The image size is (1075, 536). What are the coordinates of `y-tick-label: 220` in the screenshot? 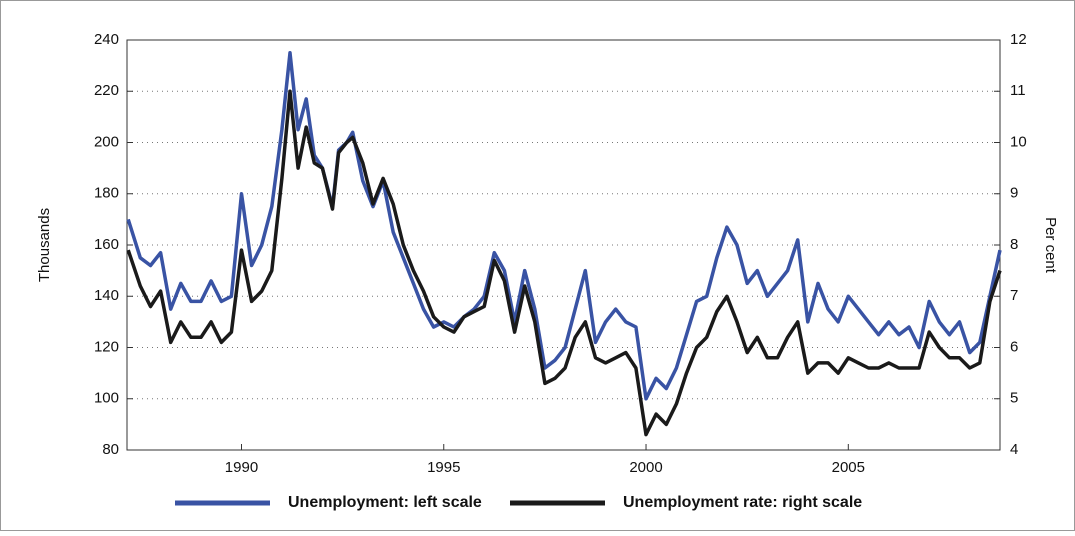 It's located at (106, 90).